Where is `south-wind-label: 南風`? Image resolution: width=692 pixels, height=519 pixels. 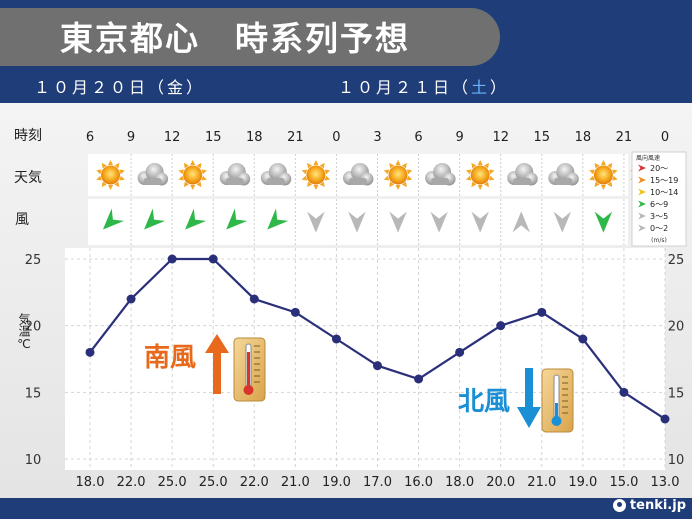
south-wind-label: 南風 is located at coordinates (170, 358).